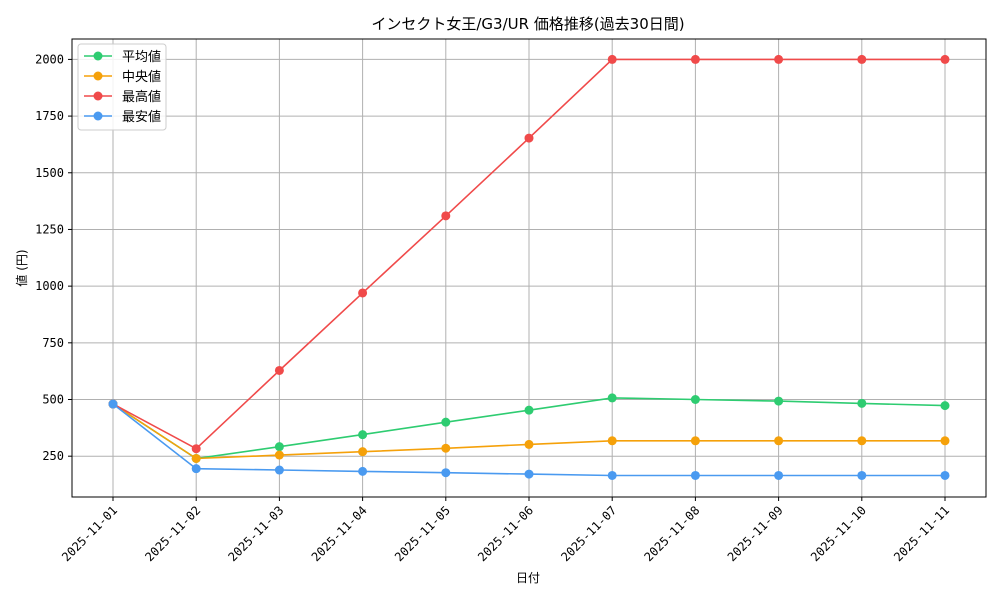 This screenshot has width=1000, height=600. What do you see at coordinates (49, 229) in the screenshot?
I see `y-tick-label: 1250` at bounding box center [49, 229].